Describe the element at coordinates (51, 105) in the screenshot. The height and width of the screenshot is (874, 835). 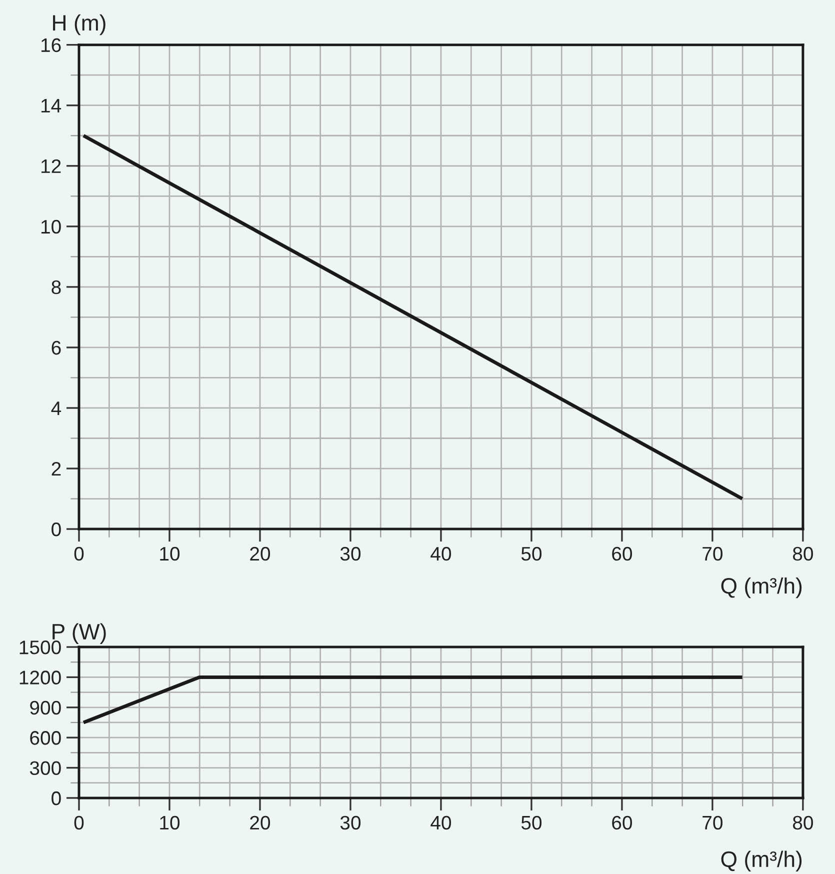
I see `y-tick-label: 14` at that location.